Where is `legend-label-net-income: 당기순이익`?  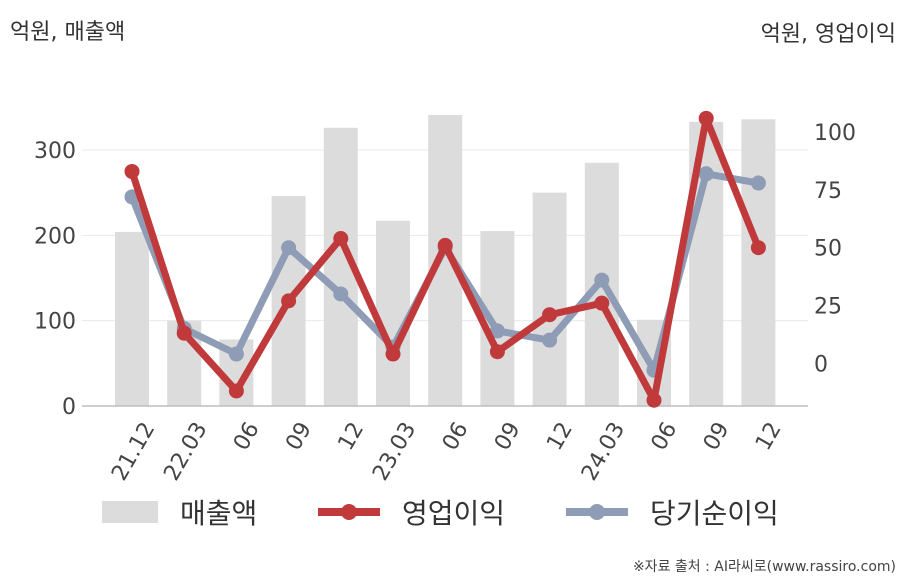 legend-label-net-income: 당기순이익 is located at coordinates (714, 513).